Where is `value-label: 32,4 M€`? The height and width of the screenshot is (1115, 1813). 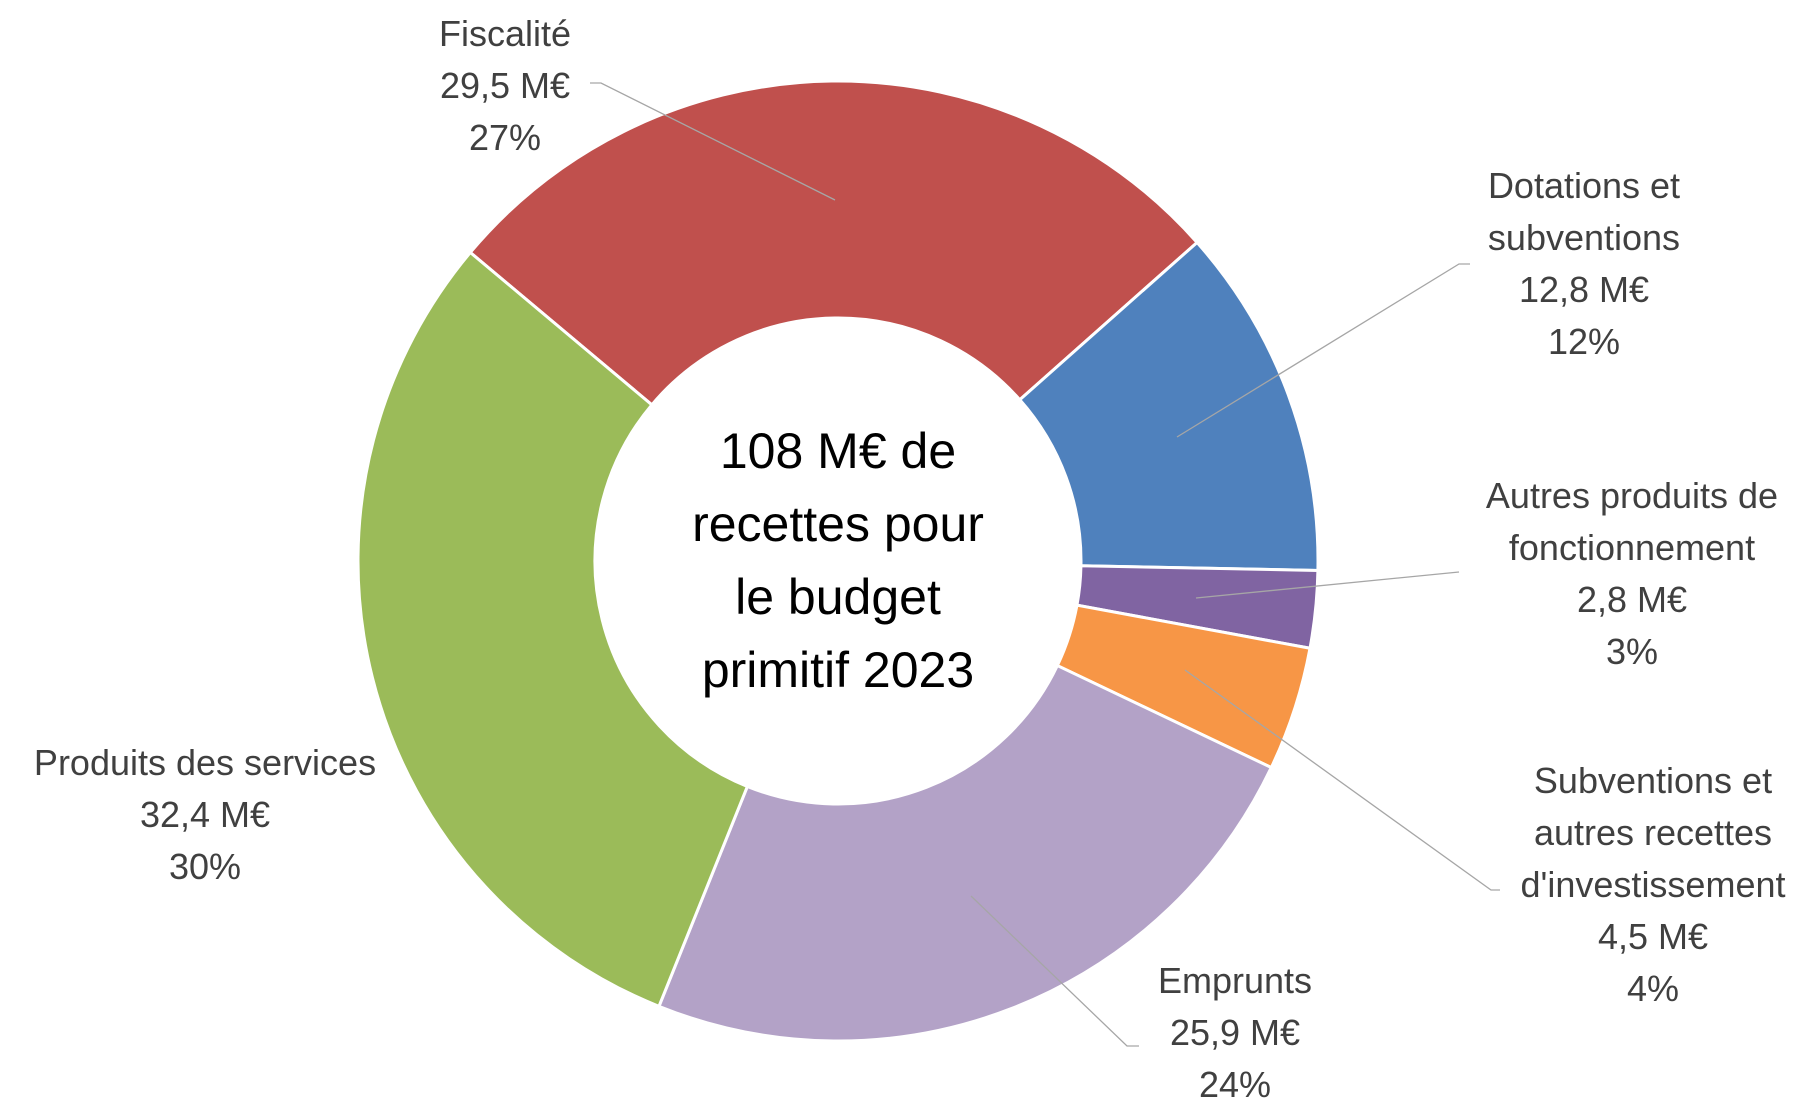
value-label: 32,4 M€ is located at coordinates (205, 814).